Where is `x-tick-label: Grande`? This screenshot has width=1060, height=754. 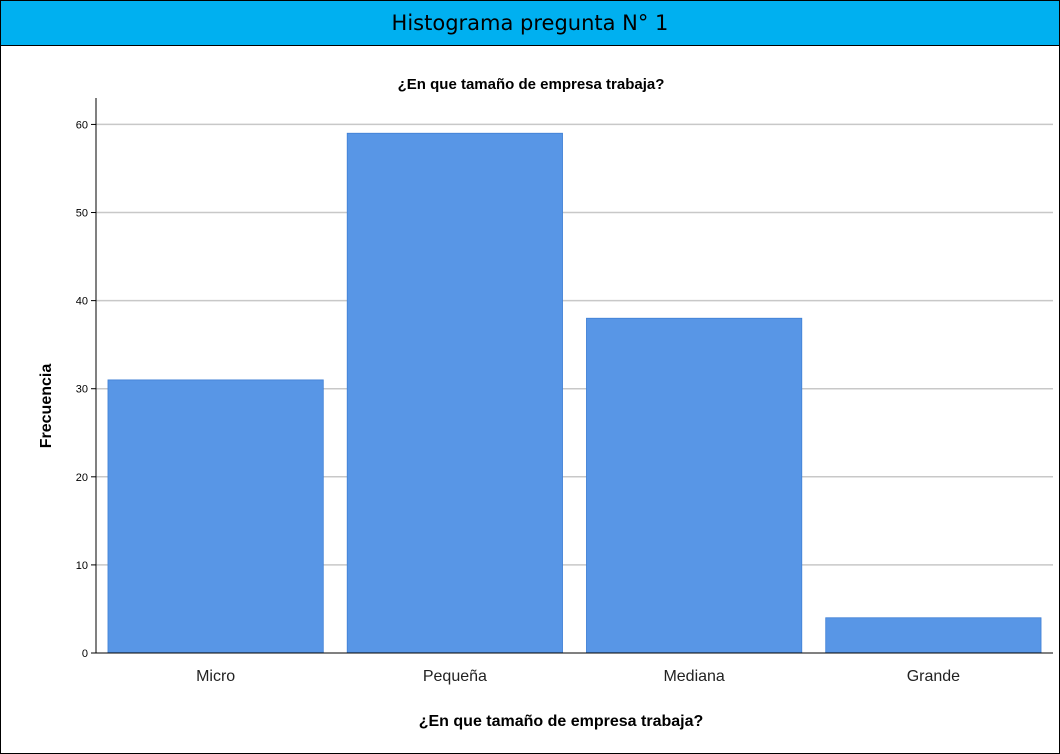 x-tick-label: Grande is located at coordinates (933, 676).